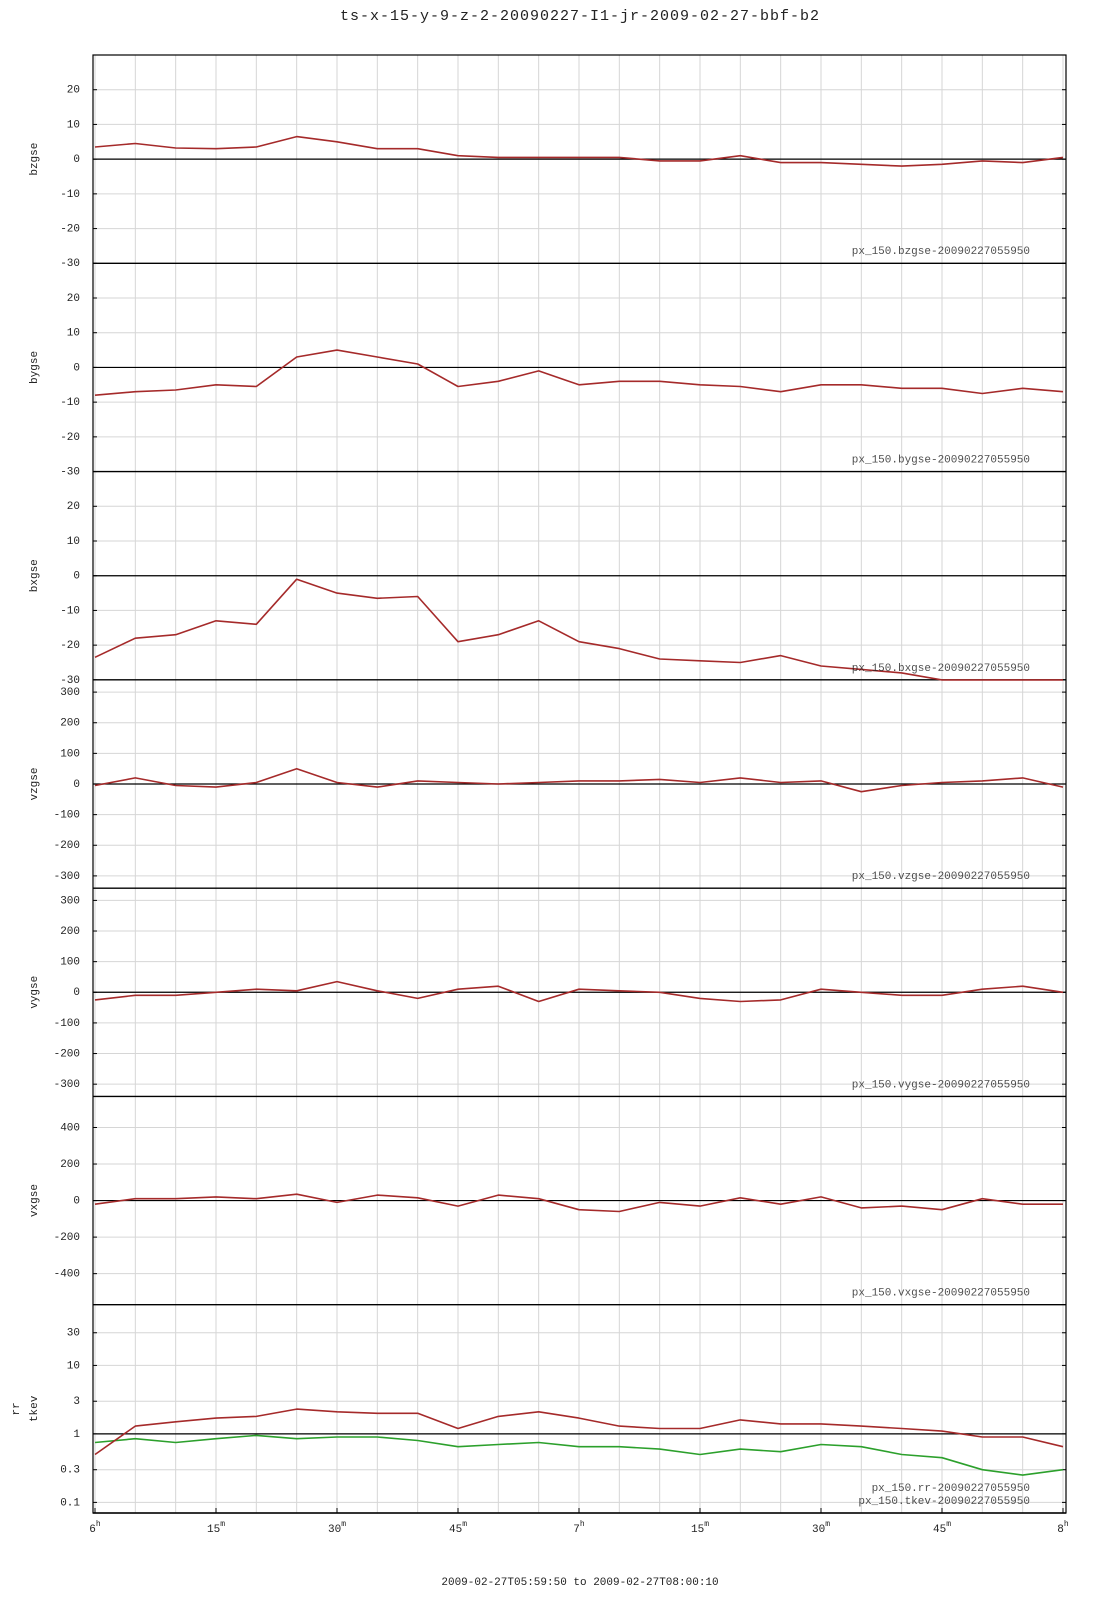 Image resolution: width=1107 pixels, height=1600 pixels. Describe the element at coordinates (73, 1334) in the screenshot. I see `y-tick-label: 30` at that location.